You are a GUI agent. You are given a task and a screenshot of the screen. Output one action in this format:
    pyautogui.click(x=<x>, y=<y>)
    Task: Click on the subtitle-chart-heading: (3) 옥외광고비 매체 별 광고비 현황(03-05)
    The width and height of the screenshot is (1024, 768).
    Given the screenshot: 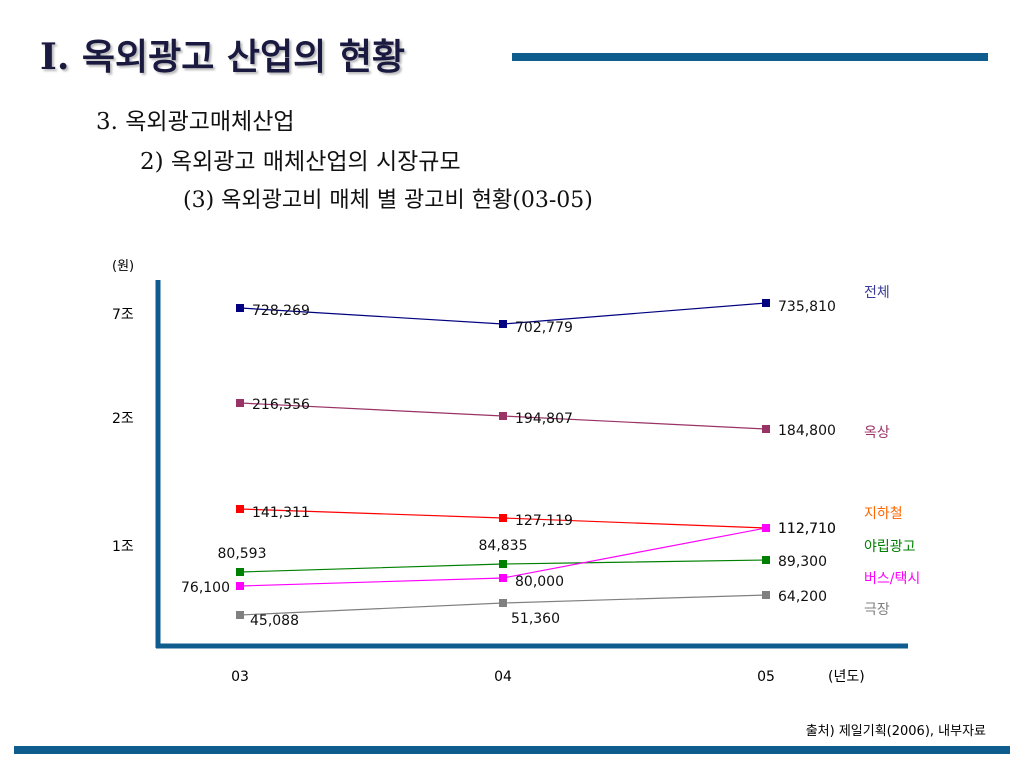 What is the action you would take?
    pyautogui.click(x=388, y=200)
    